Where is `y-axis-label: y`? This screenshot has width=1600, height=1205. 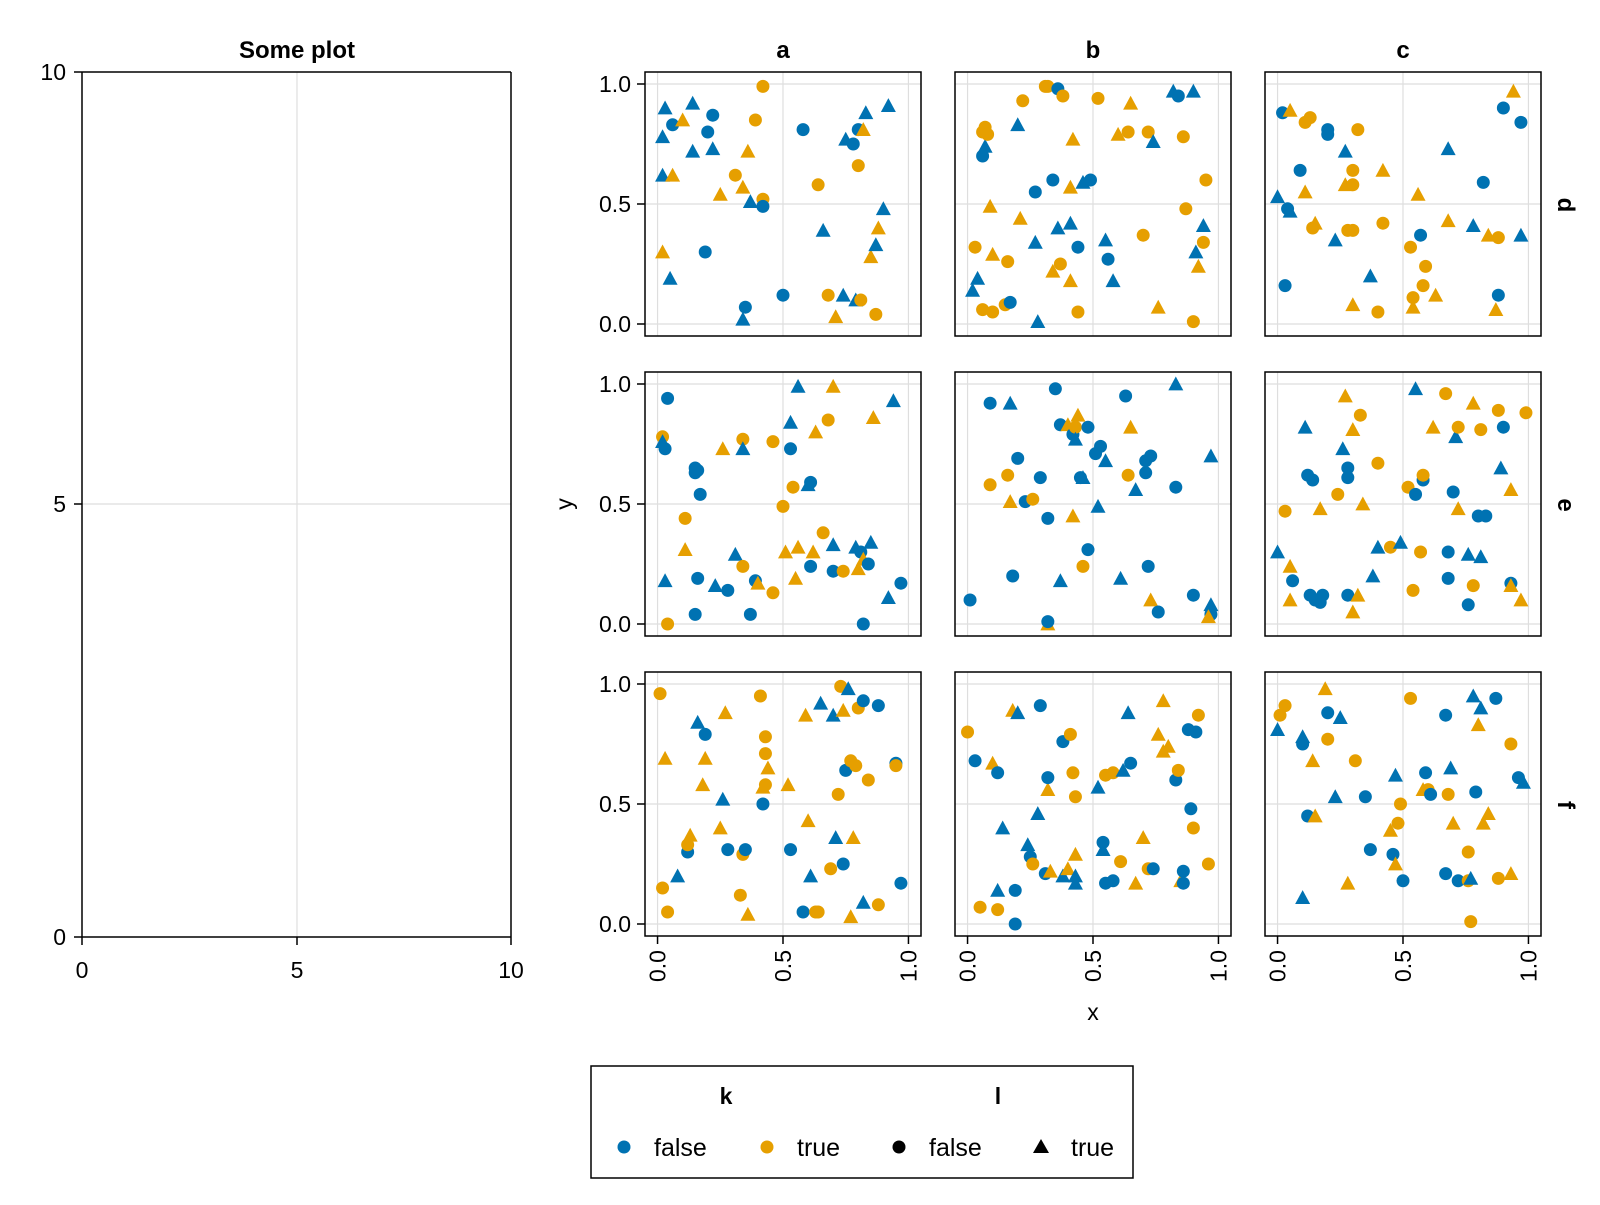 y-axis-label: y is located at coordinates (564, 504).